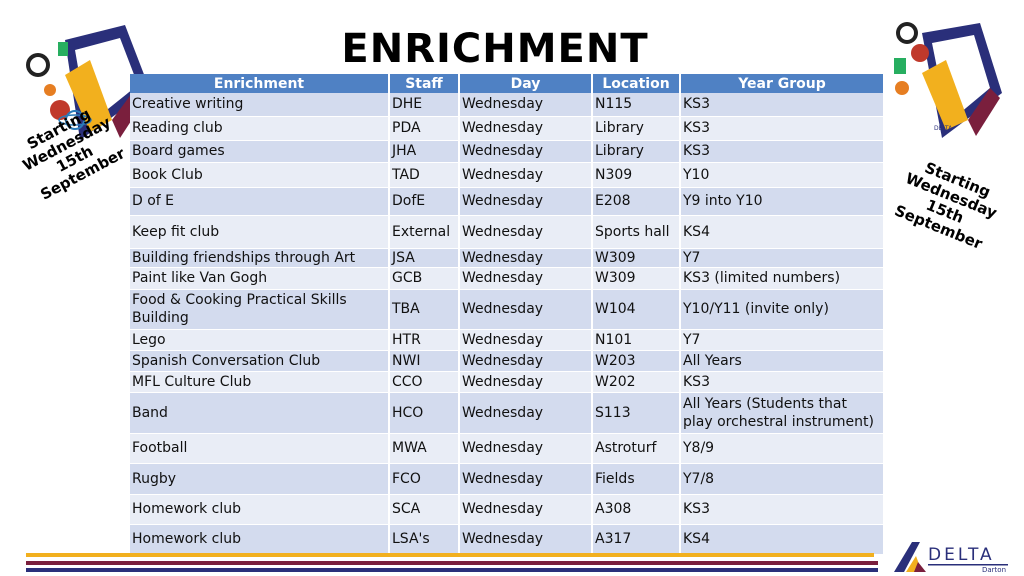  I want to click on cell-staff: TAD, so click(424, 175).